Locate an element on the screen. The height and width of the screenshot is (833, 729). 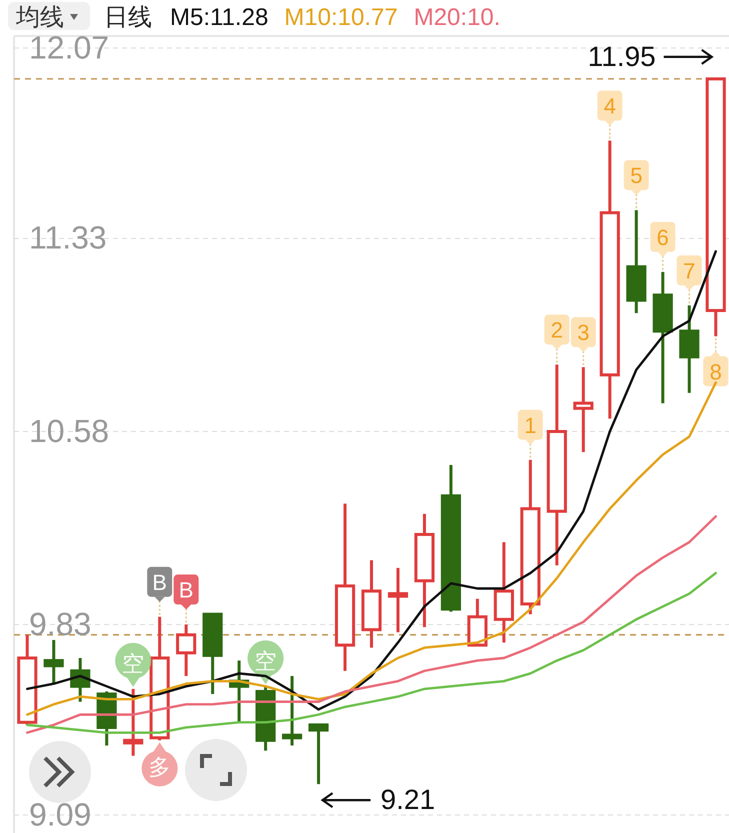
annotation: 7 is located at coordinates (689, 271).